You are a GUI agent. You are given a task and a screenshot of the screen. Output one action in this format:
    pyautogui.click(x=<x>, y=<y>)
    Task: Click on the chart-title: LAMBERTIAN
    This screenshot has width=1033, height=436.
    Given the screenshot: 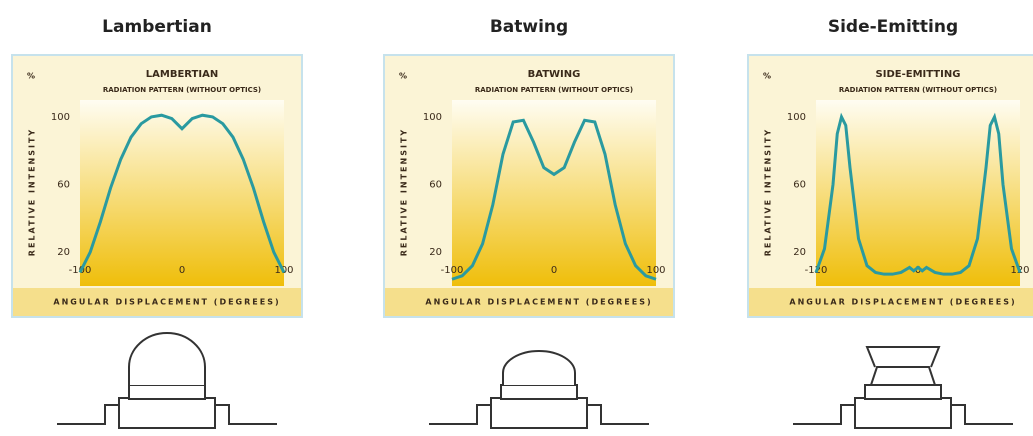 What is the action you would take?
    pyautogui.click(x=182, y=74)
    